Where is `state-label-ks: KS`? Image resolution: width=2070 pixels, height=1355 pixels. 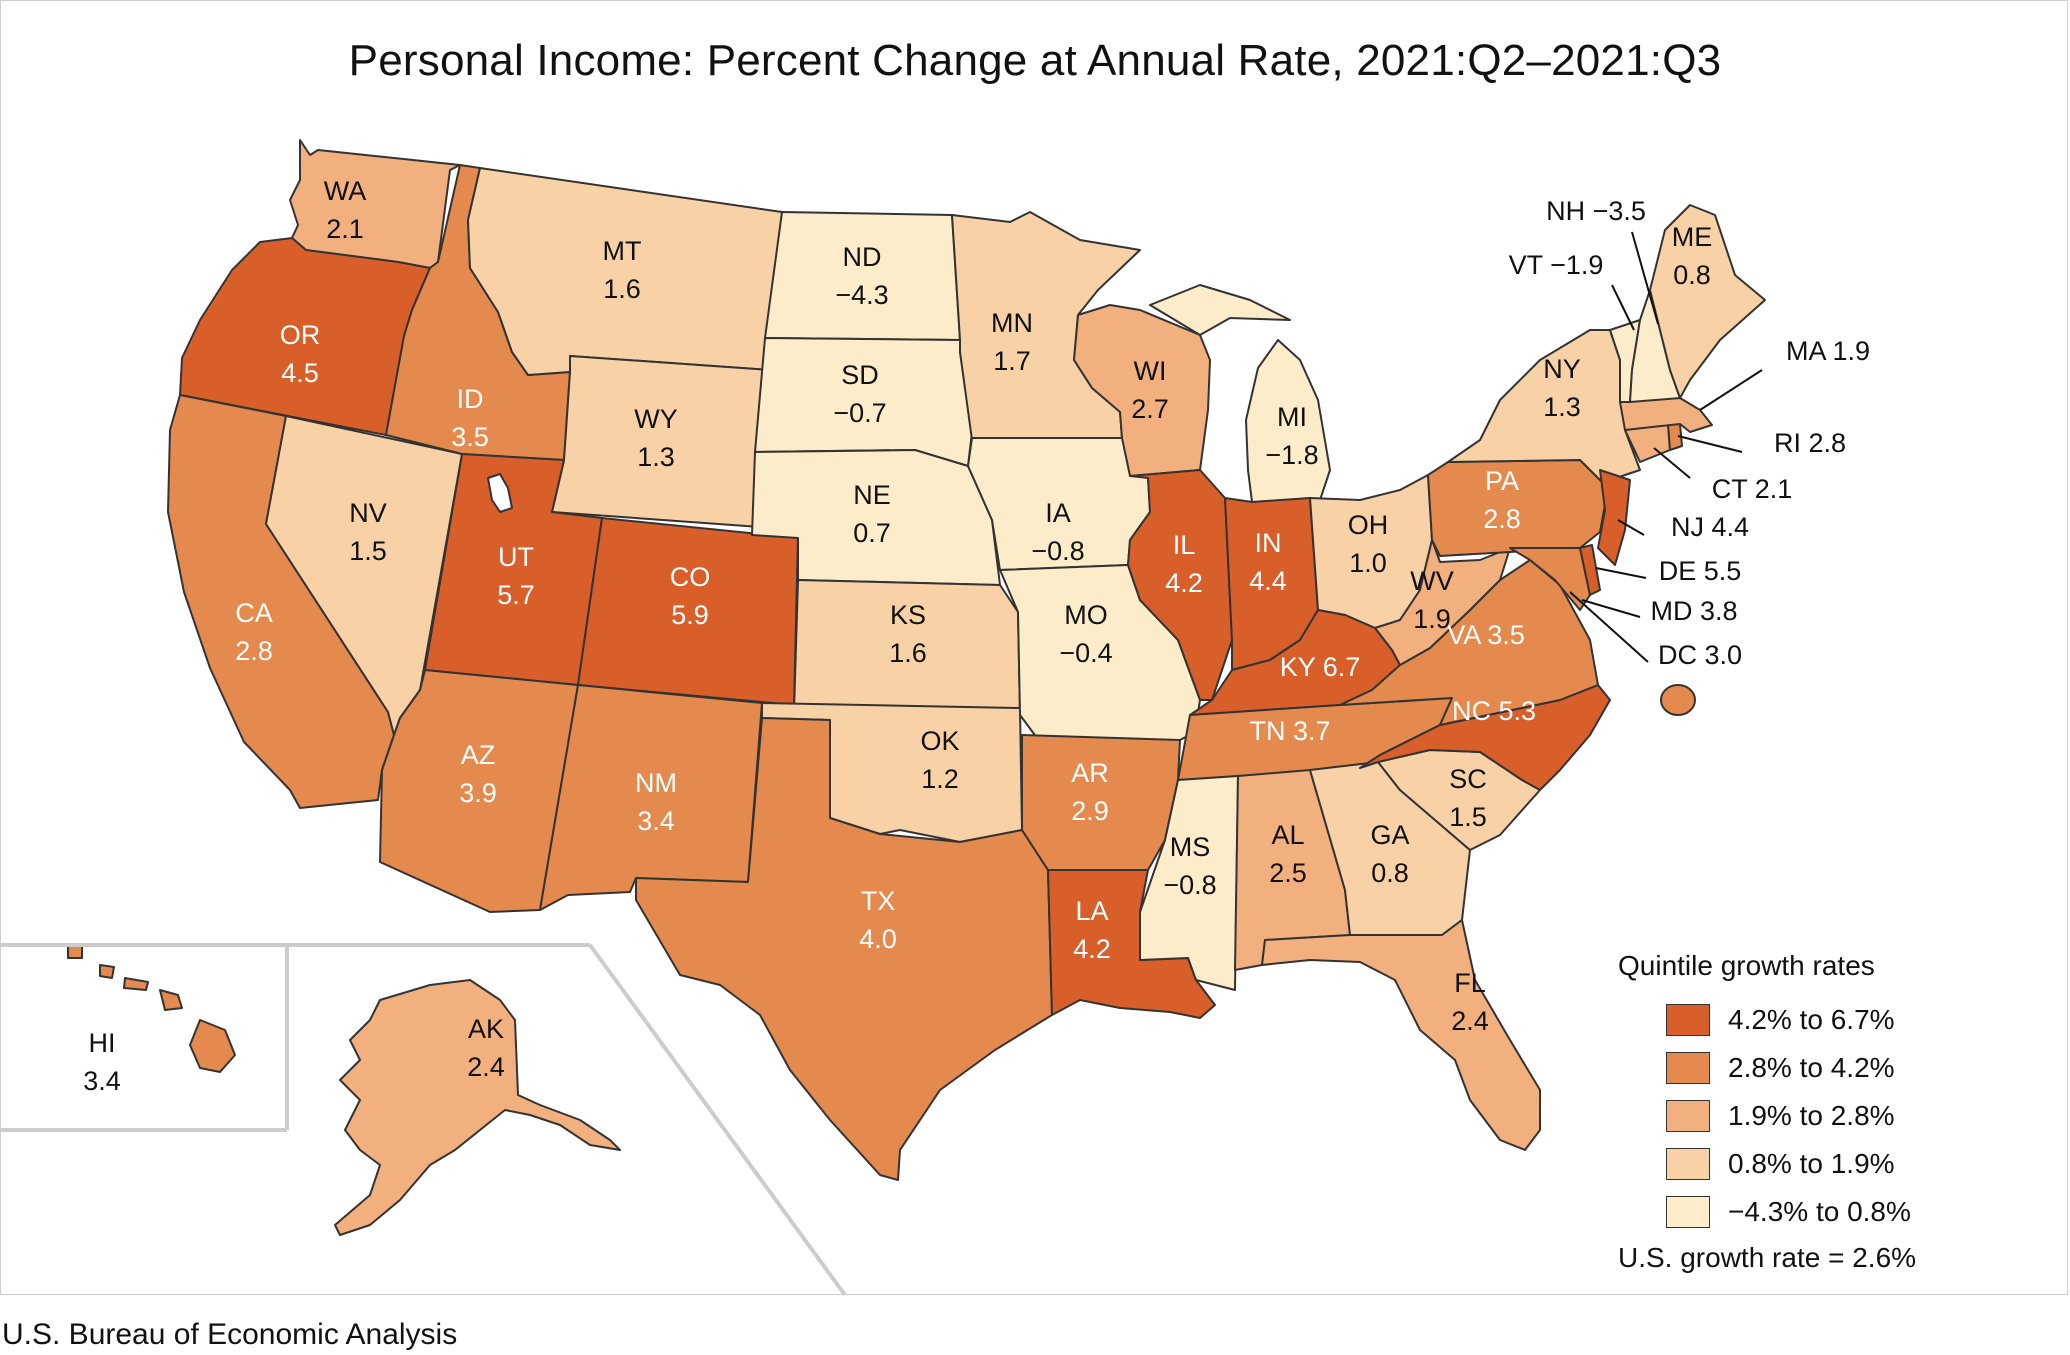
state-label-ks: KS is located at coordinates (908, 615).